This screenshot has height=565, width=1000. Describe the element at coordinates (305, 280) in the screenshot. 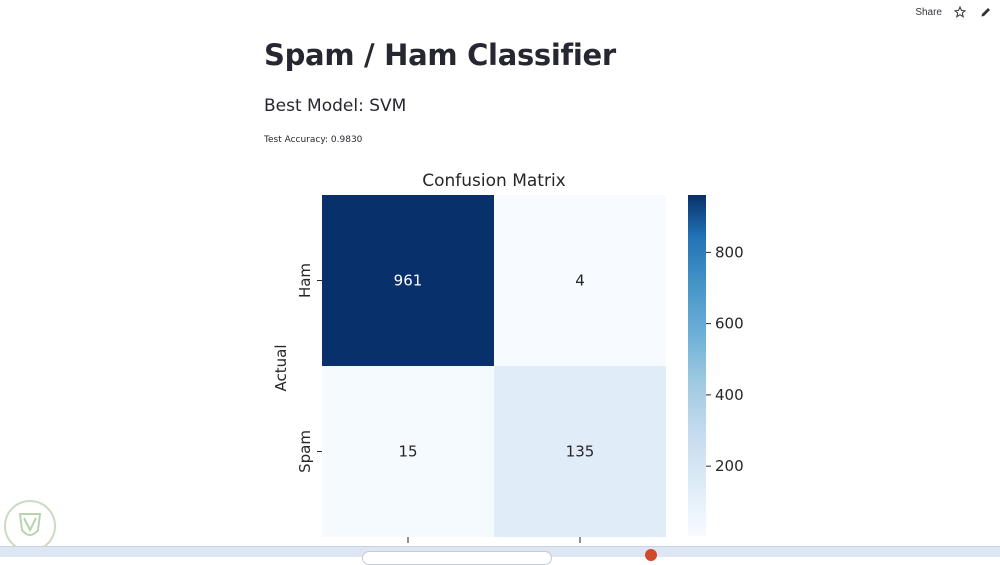

I see `y-tick-label: Ham` at that location.